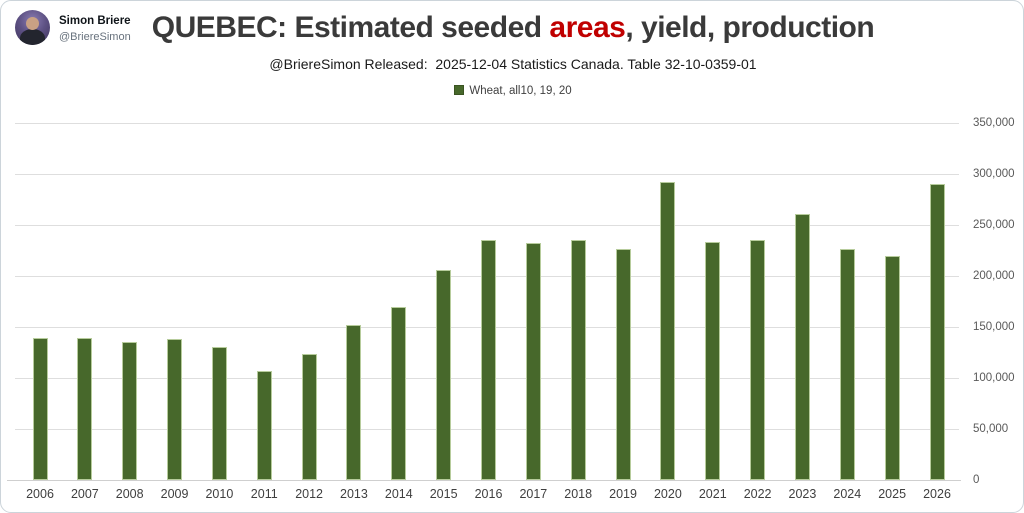 This screenshot has width=1024, height=513. I want to click on x-axis-label-2014: 2014, so click(398, 494).